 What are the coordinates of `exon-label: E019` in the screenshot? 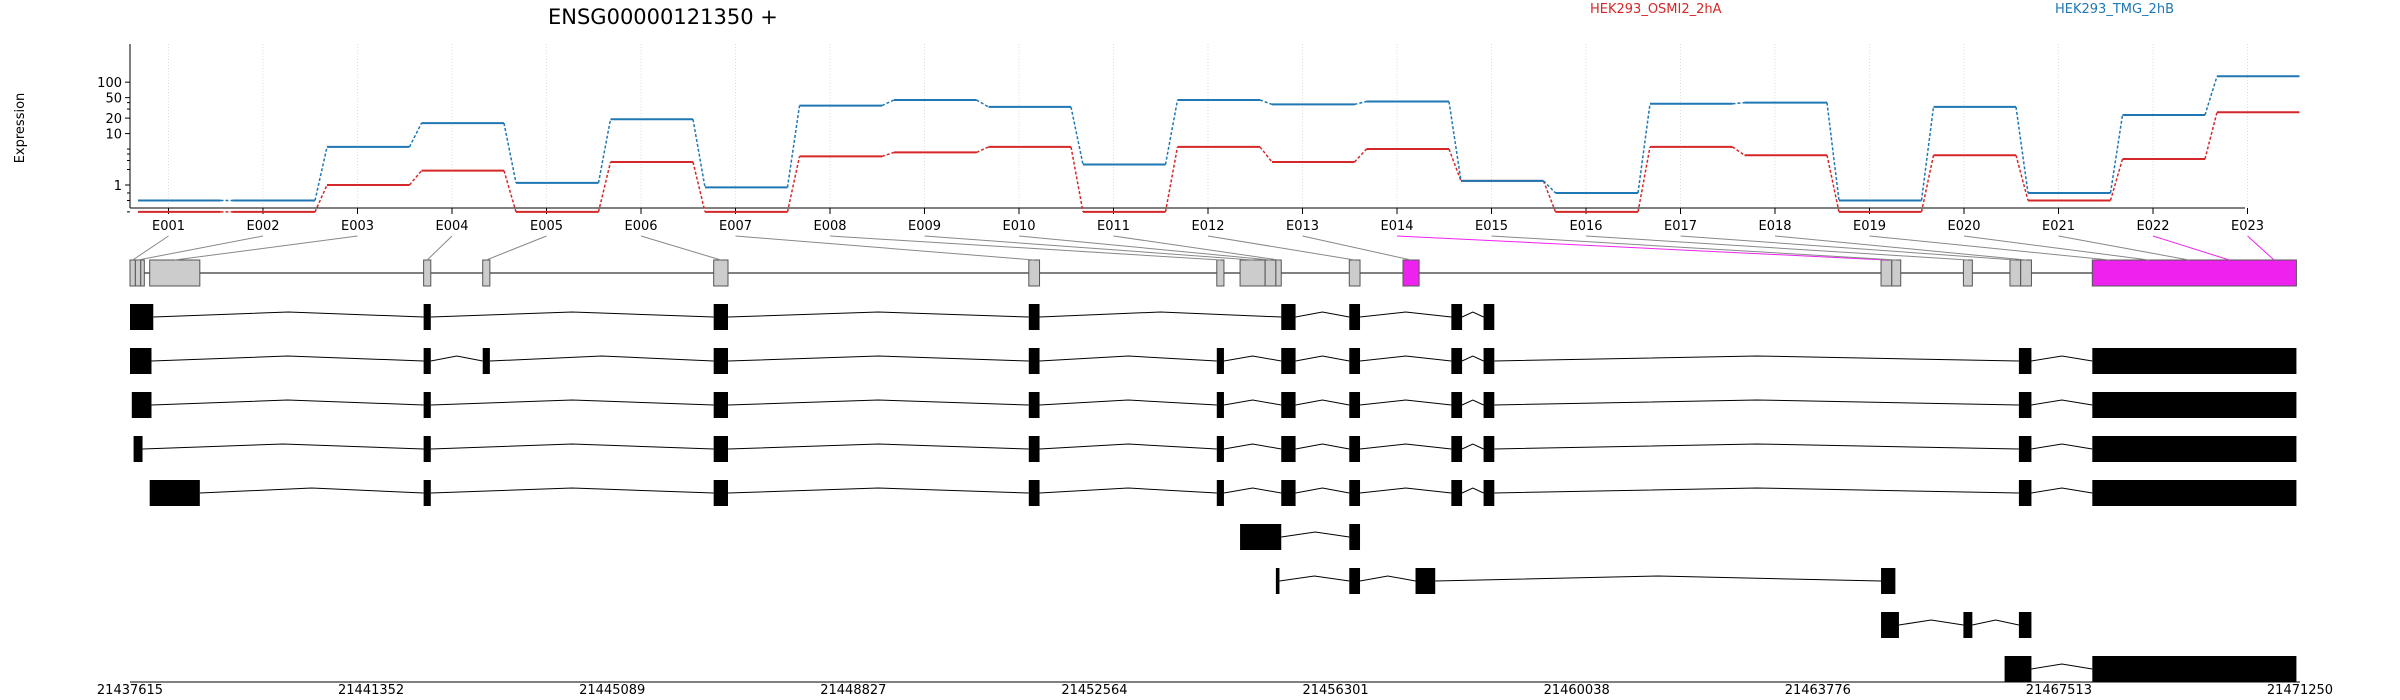 It's located at (1869, 226).